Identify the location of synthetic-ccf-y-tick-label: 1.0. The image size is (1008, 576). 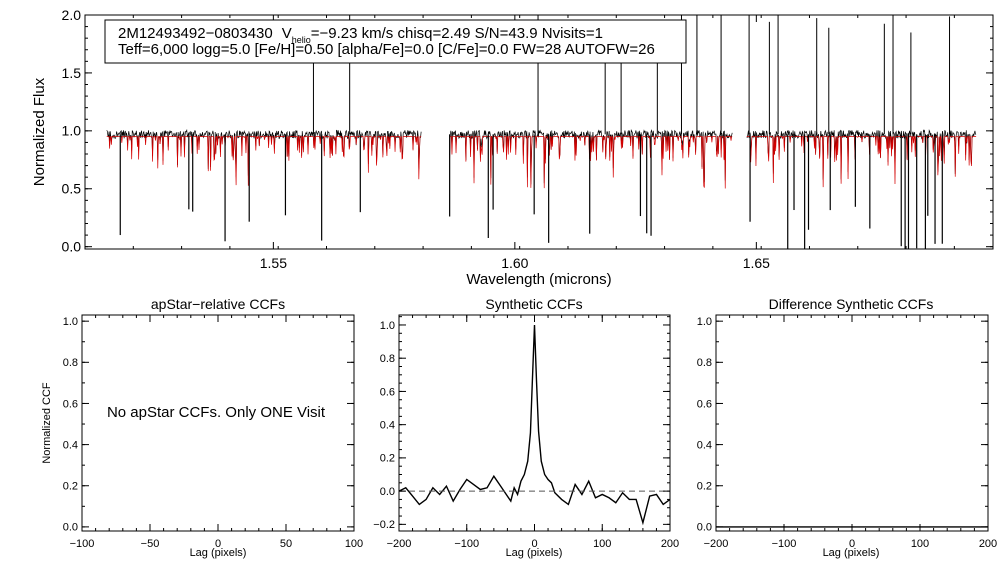
(387, 326).